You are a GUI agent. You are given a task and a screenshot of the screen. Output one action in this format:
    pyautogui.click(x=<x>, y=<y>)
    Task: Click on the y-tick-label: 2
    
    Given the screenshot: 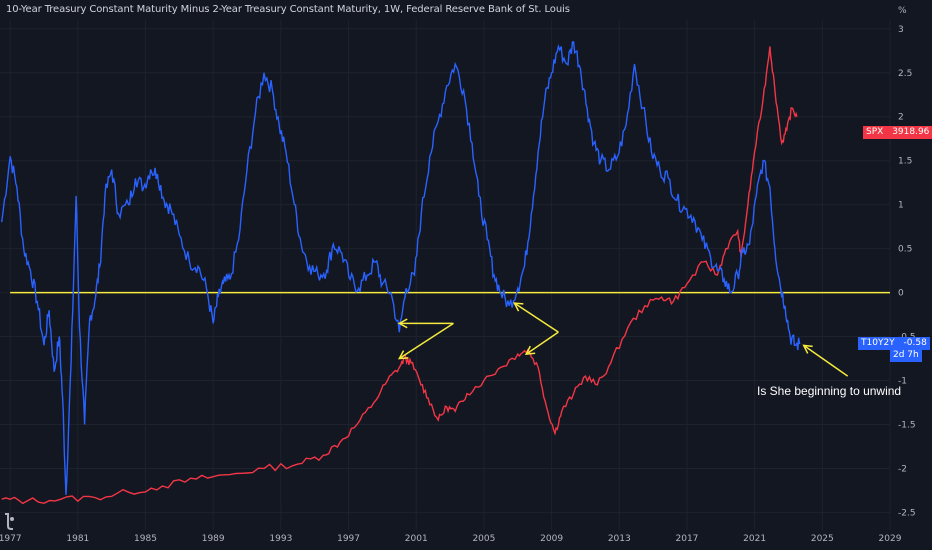 What is the action you would take?
    pyautogui.click(x=901, y=118)
    